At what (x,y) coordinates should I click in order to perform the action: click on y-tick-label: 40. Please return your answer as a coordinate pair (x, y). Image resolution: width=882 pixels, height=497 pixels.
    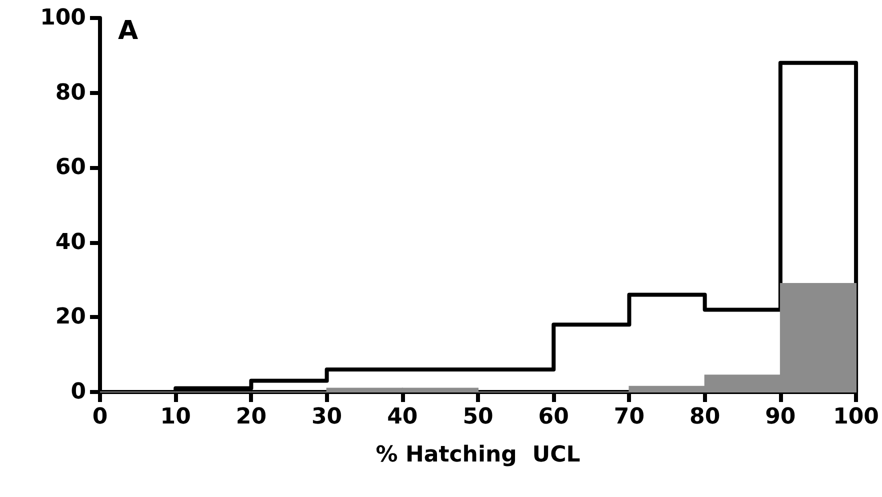
    Looking at the image, I should click on (70, 242).